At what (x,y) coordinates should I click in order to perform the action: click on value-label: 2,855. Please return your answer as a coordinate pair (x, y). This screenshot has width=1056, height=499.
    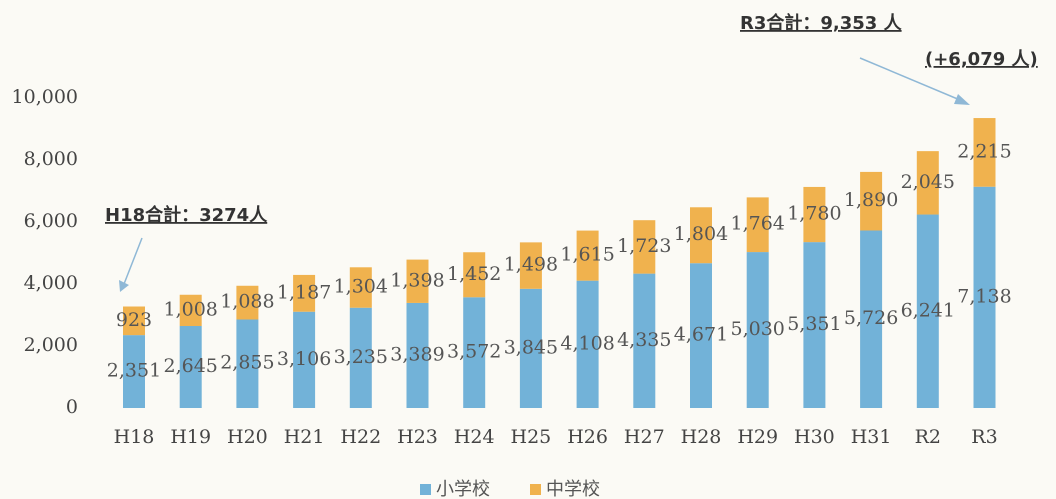
    Looking at the image, I should click on (247, 363).